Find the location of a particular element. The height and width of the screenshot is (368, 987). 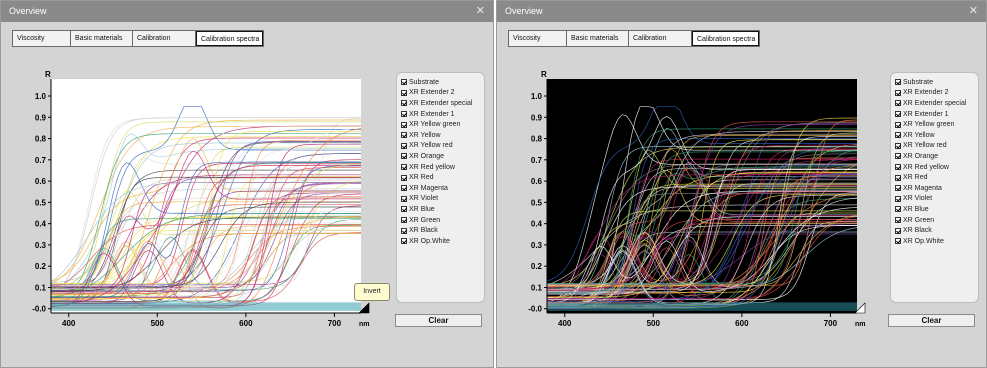

legend-item-label: XR Op.White is located at coordinates (923, 241).